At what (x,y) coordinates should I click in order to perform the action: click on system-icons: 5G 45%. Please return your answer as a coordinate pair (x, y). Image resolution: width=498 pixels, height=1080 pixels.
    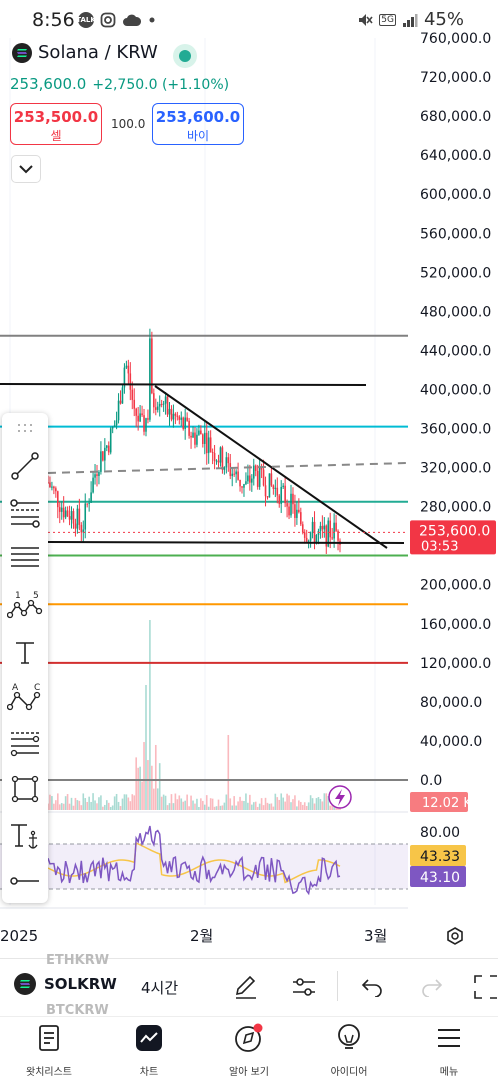
    Looking at the image, I should click on (410, 19).